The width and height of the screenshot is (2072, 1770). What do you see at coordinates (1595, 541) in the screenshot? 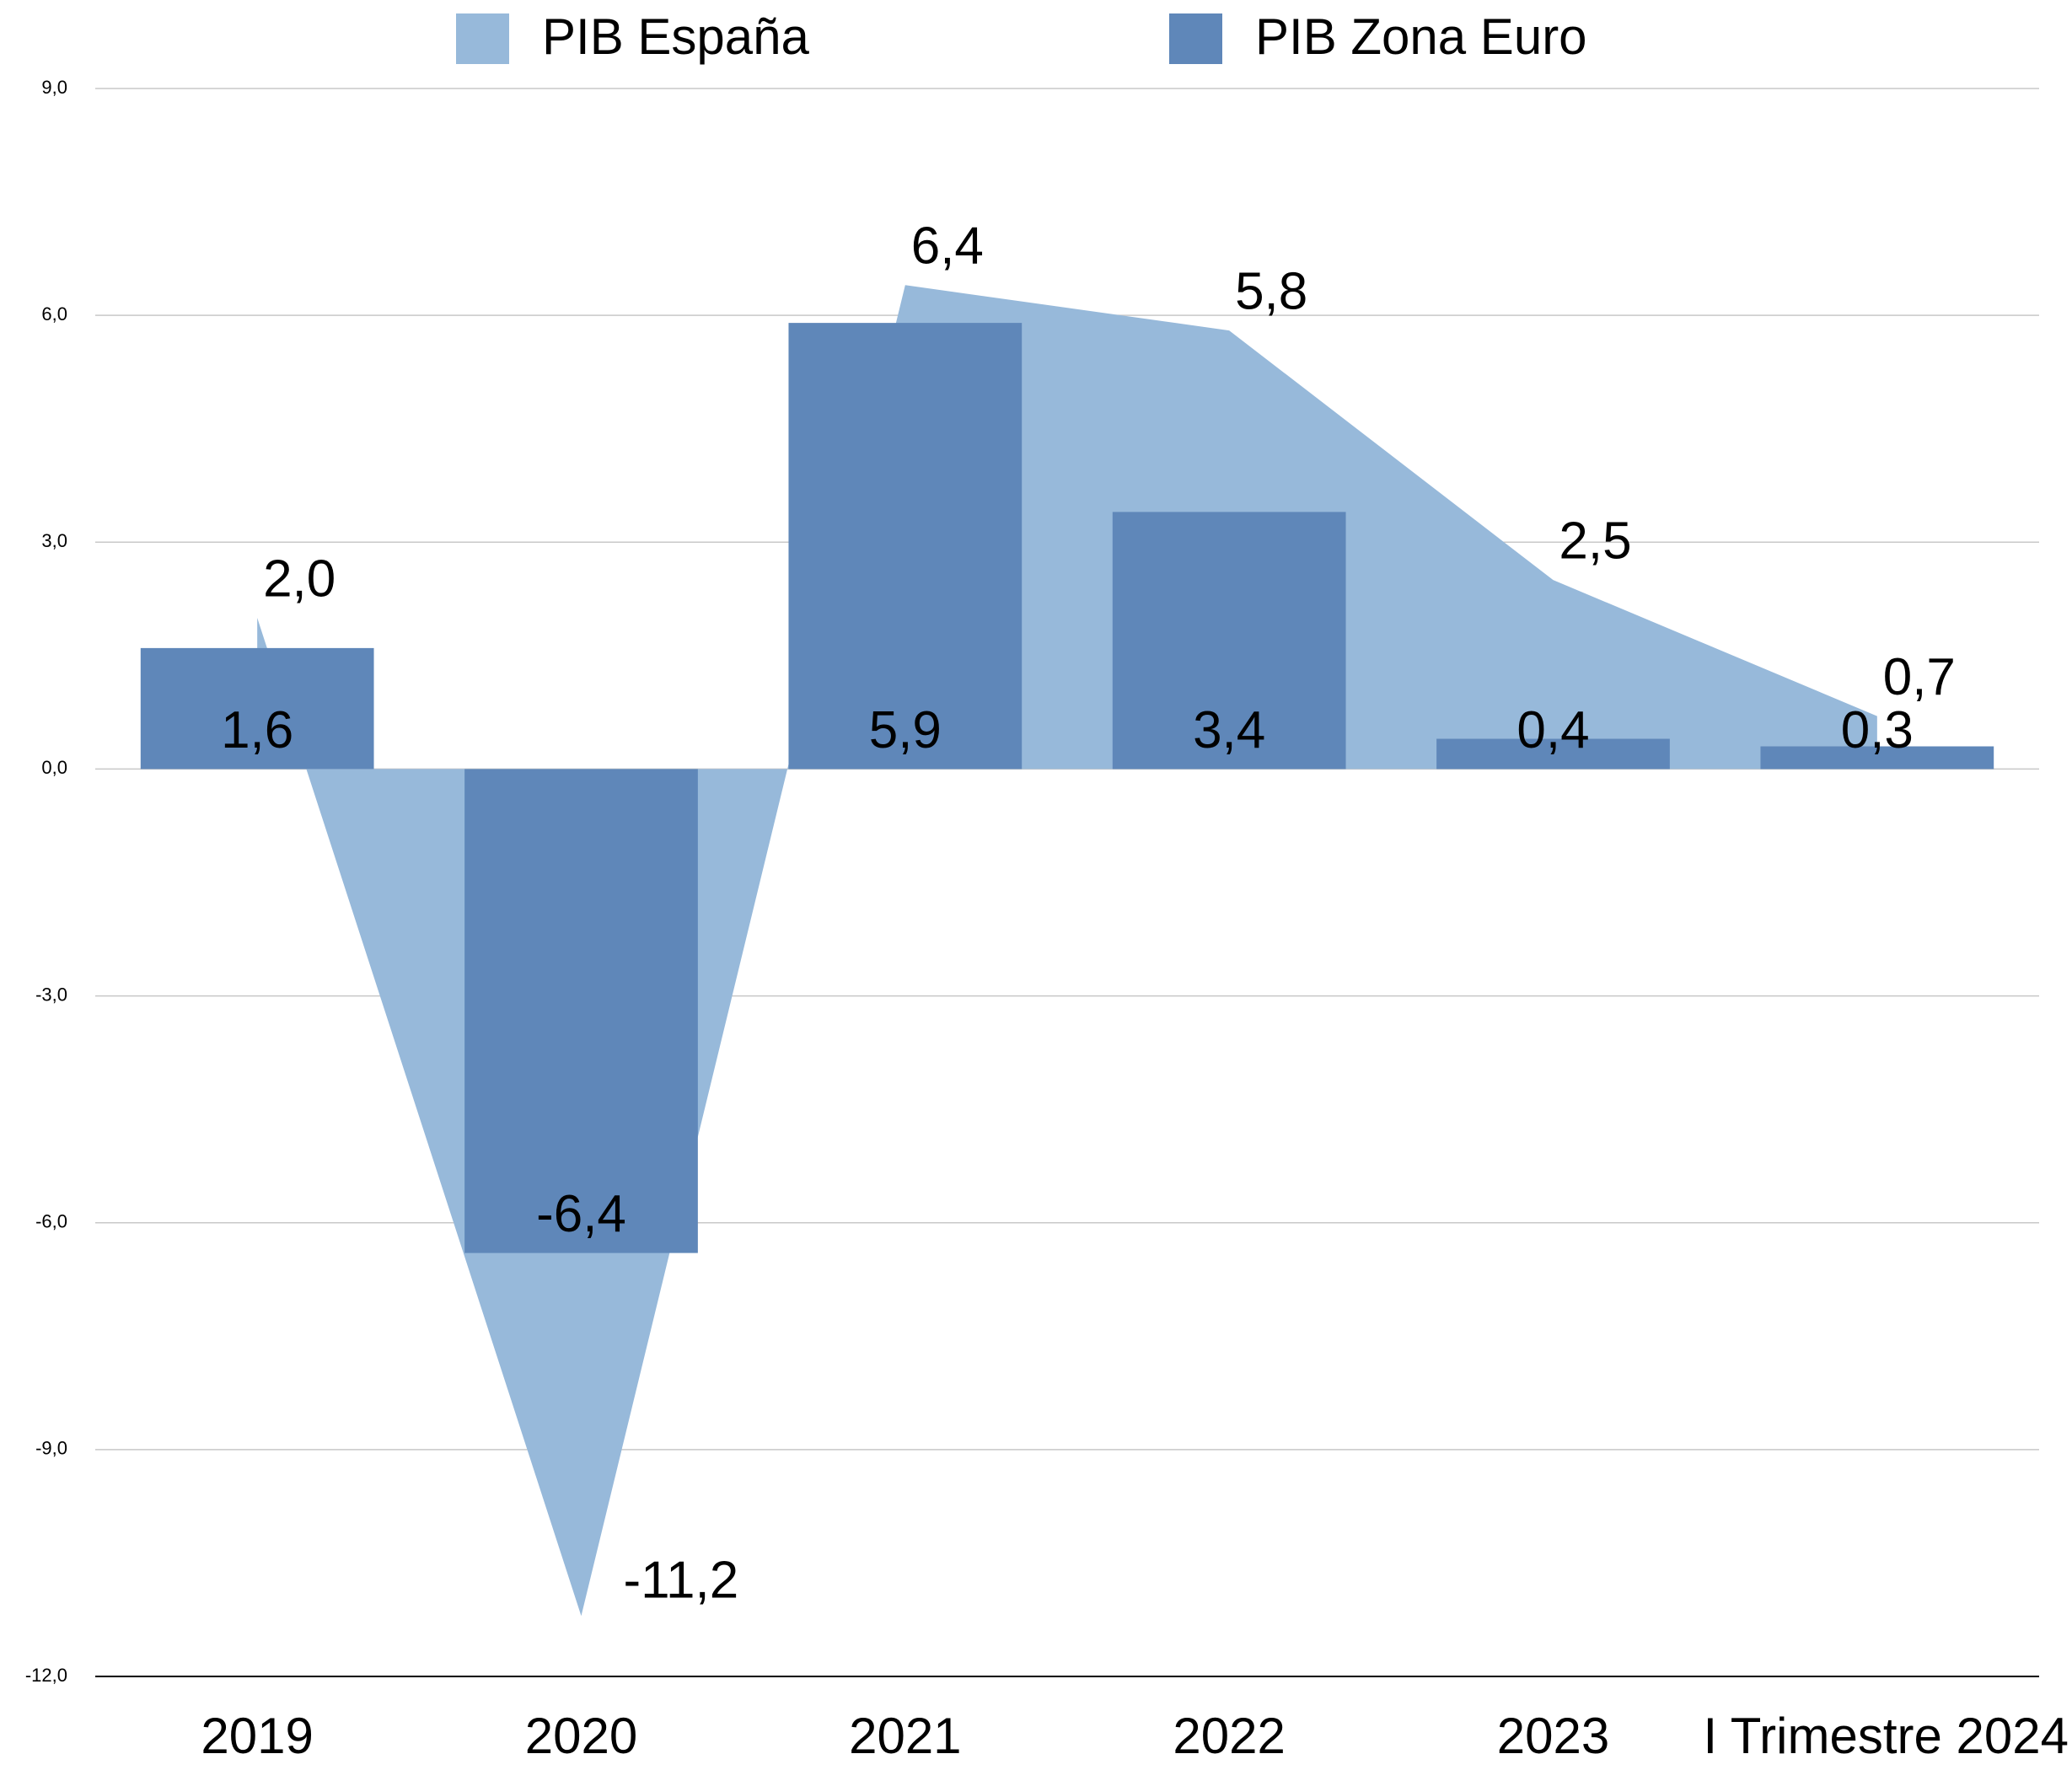
I see `data-label: 2,5` at bounding box center [1595, 541].